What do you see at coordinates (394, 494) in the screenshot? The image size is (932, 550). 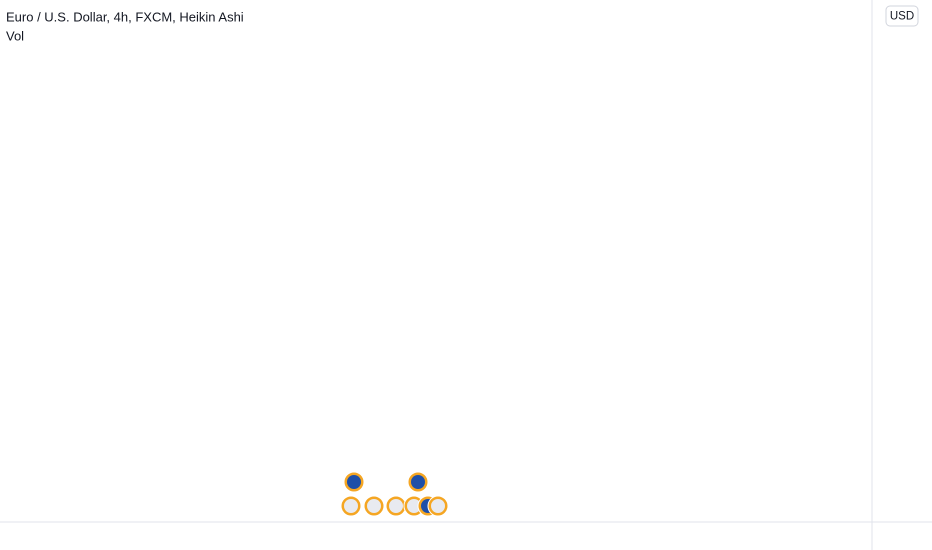 I see `event-icons` at bounding box center [394, 494].